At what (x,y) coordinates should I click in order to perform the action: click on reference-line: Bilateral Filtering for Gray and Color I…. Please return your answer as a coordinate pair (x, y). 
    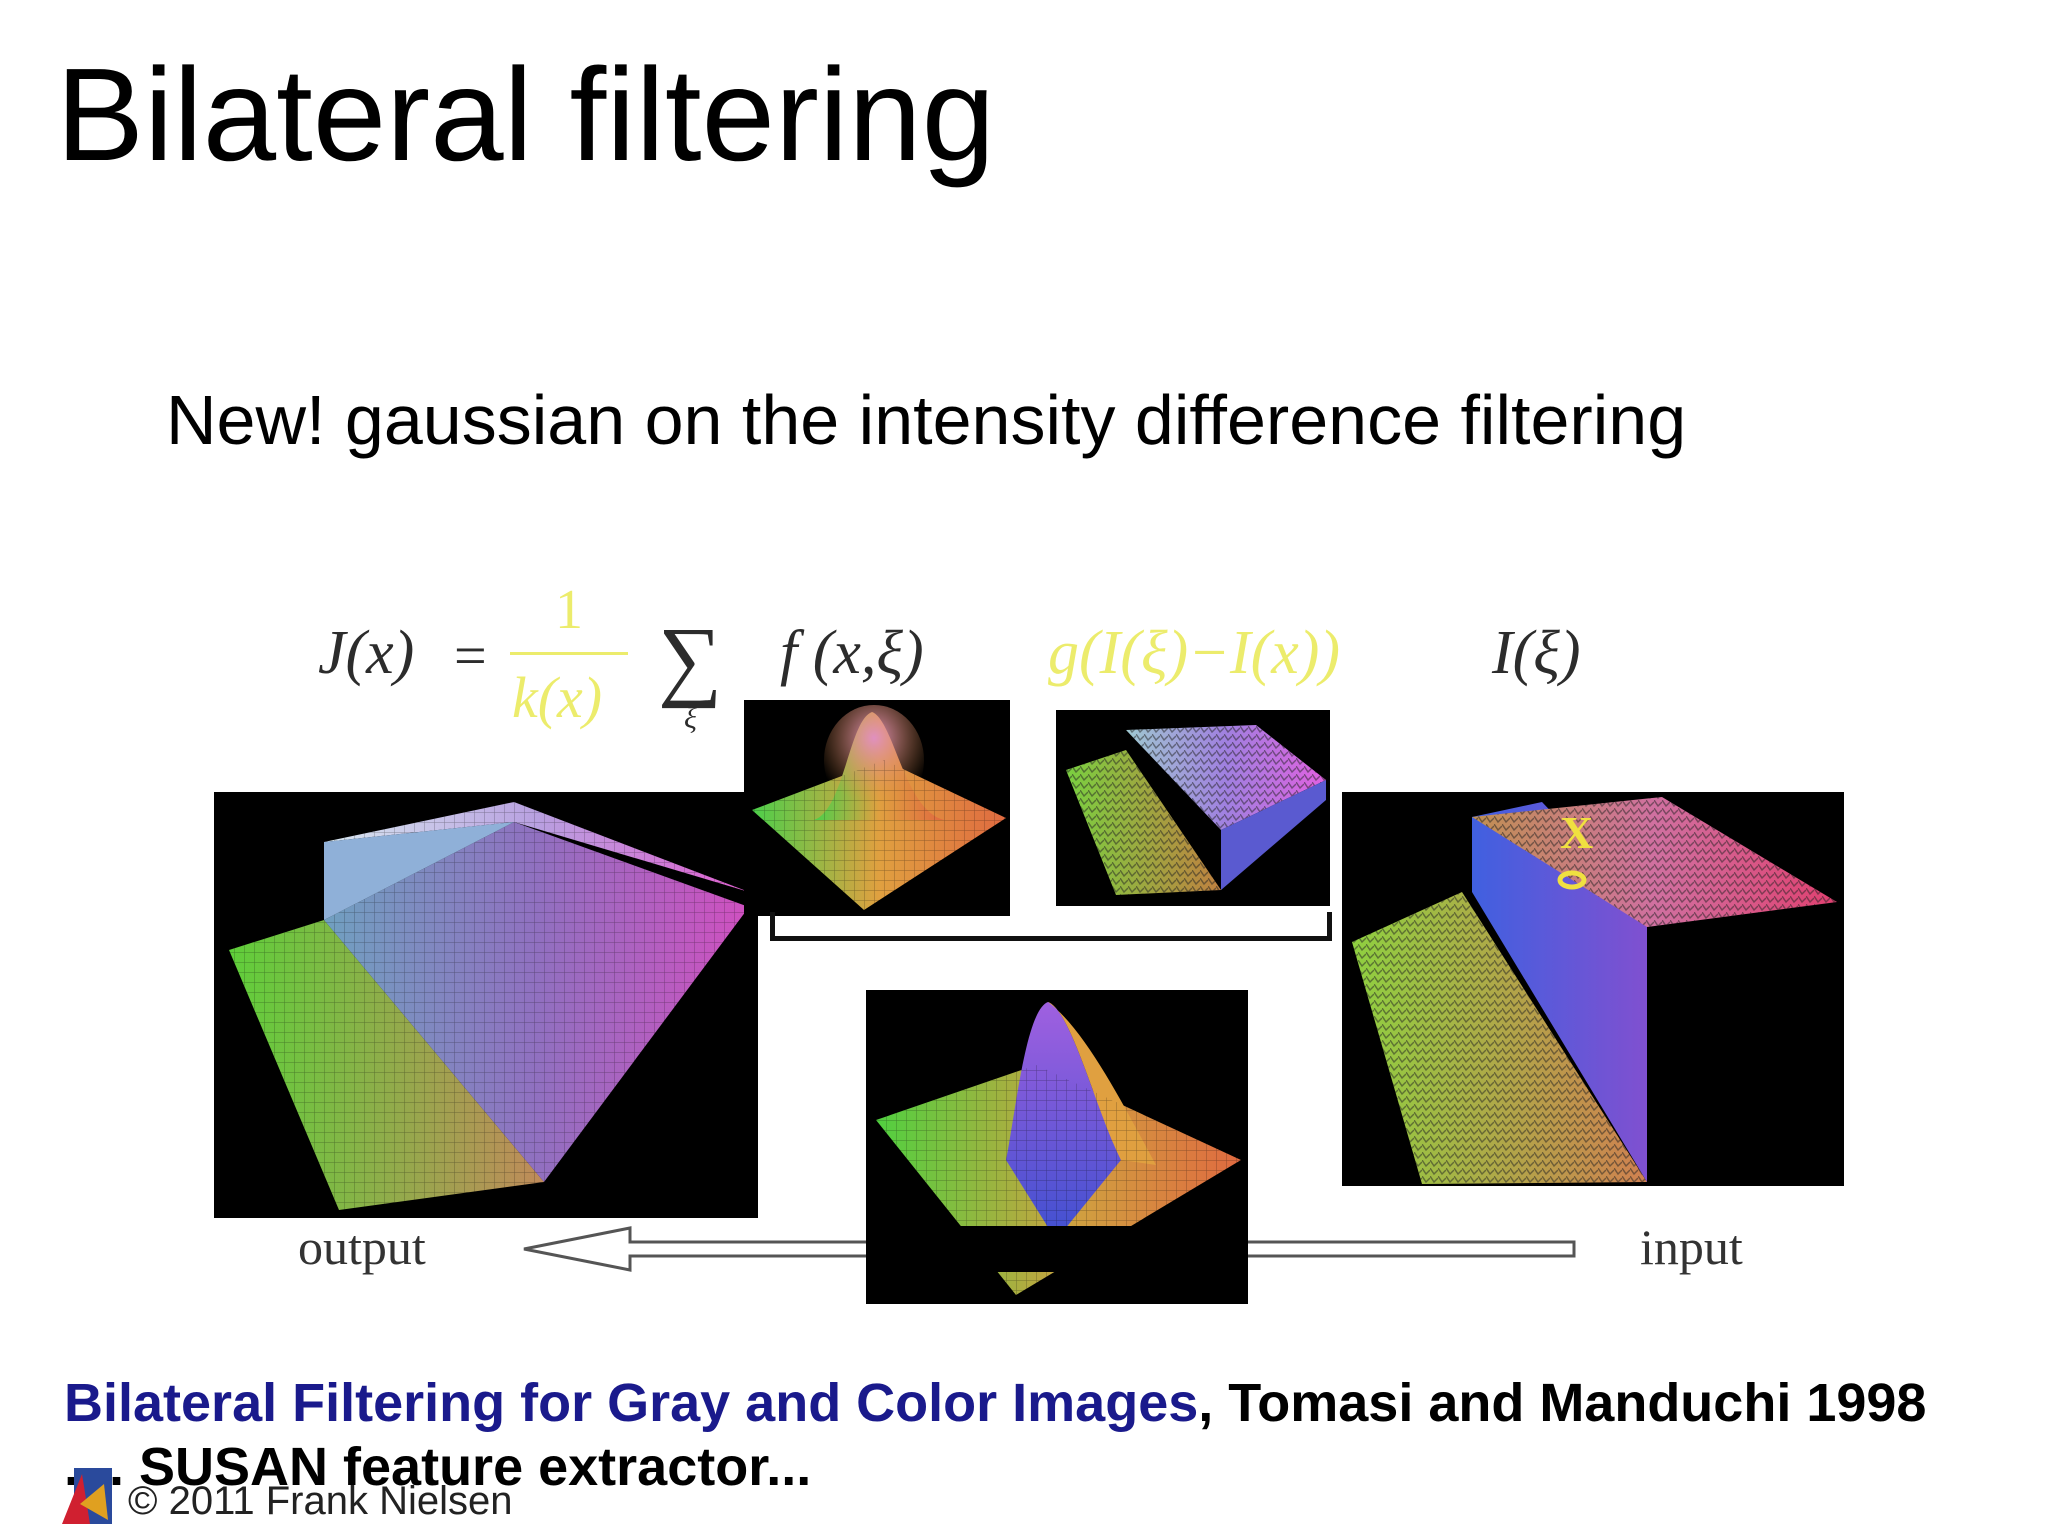
    Looking at the image, I should click on (995, 1403).